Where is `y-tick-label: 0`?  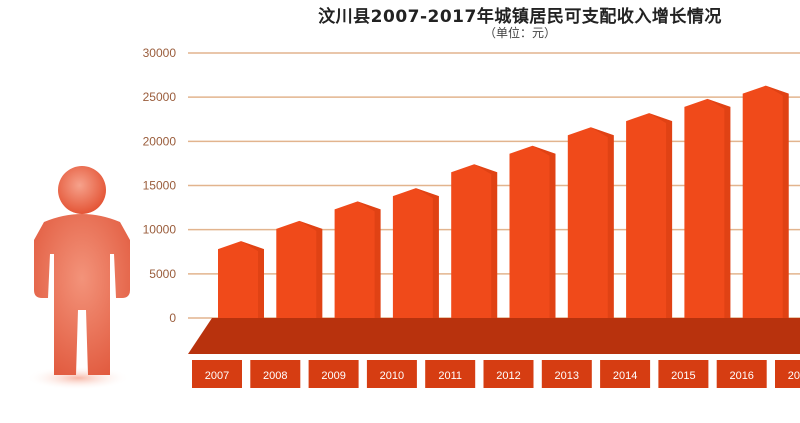
y-tick-label: 0 is located at coordinates (172, 318).